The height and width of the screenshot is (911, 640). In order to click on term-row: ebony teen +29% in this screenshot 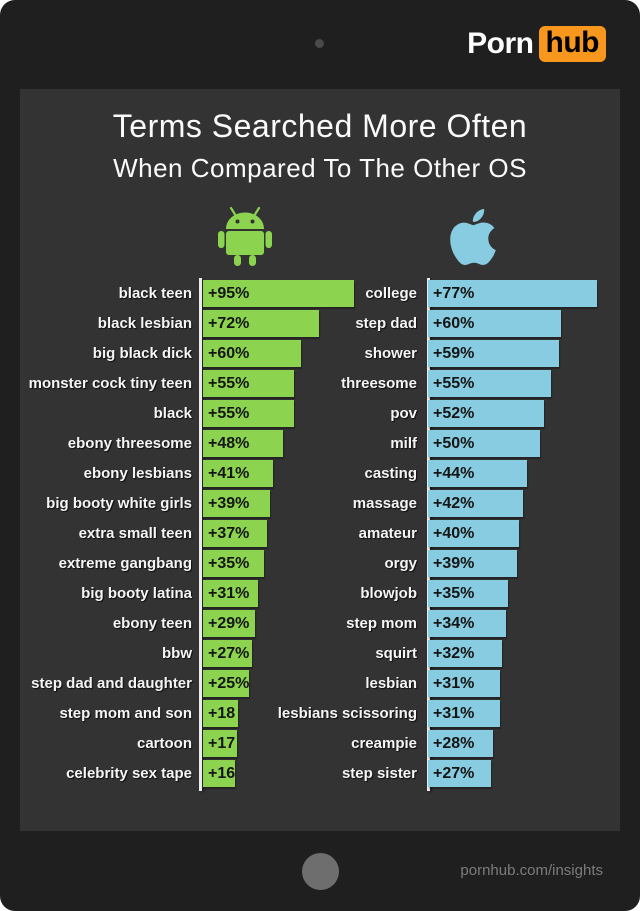, I will do `click(187, 623)`.